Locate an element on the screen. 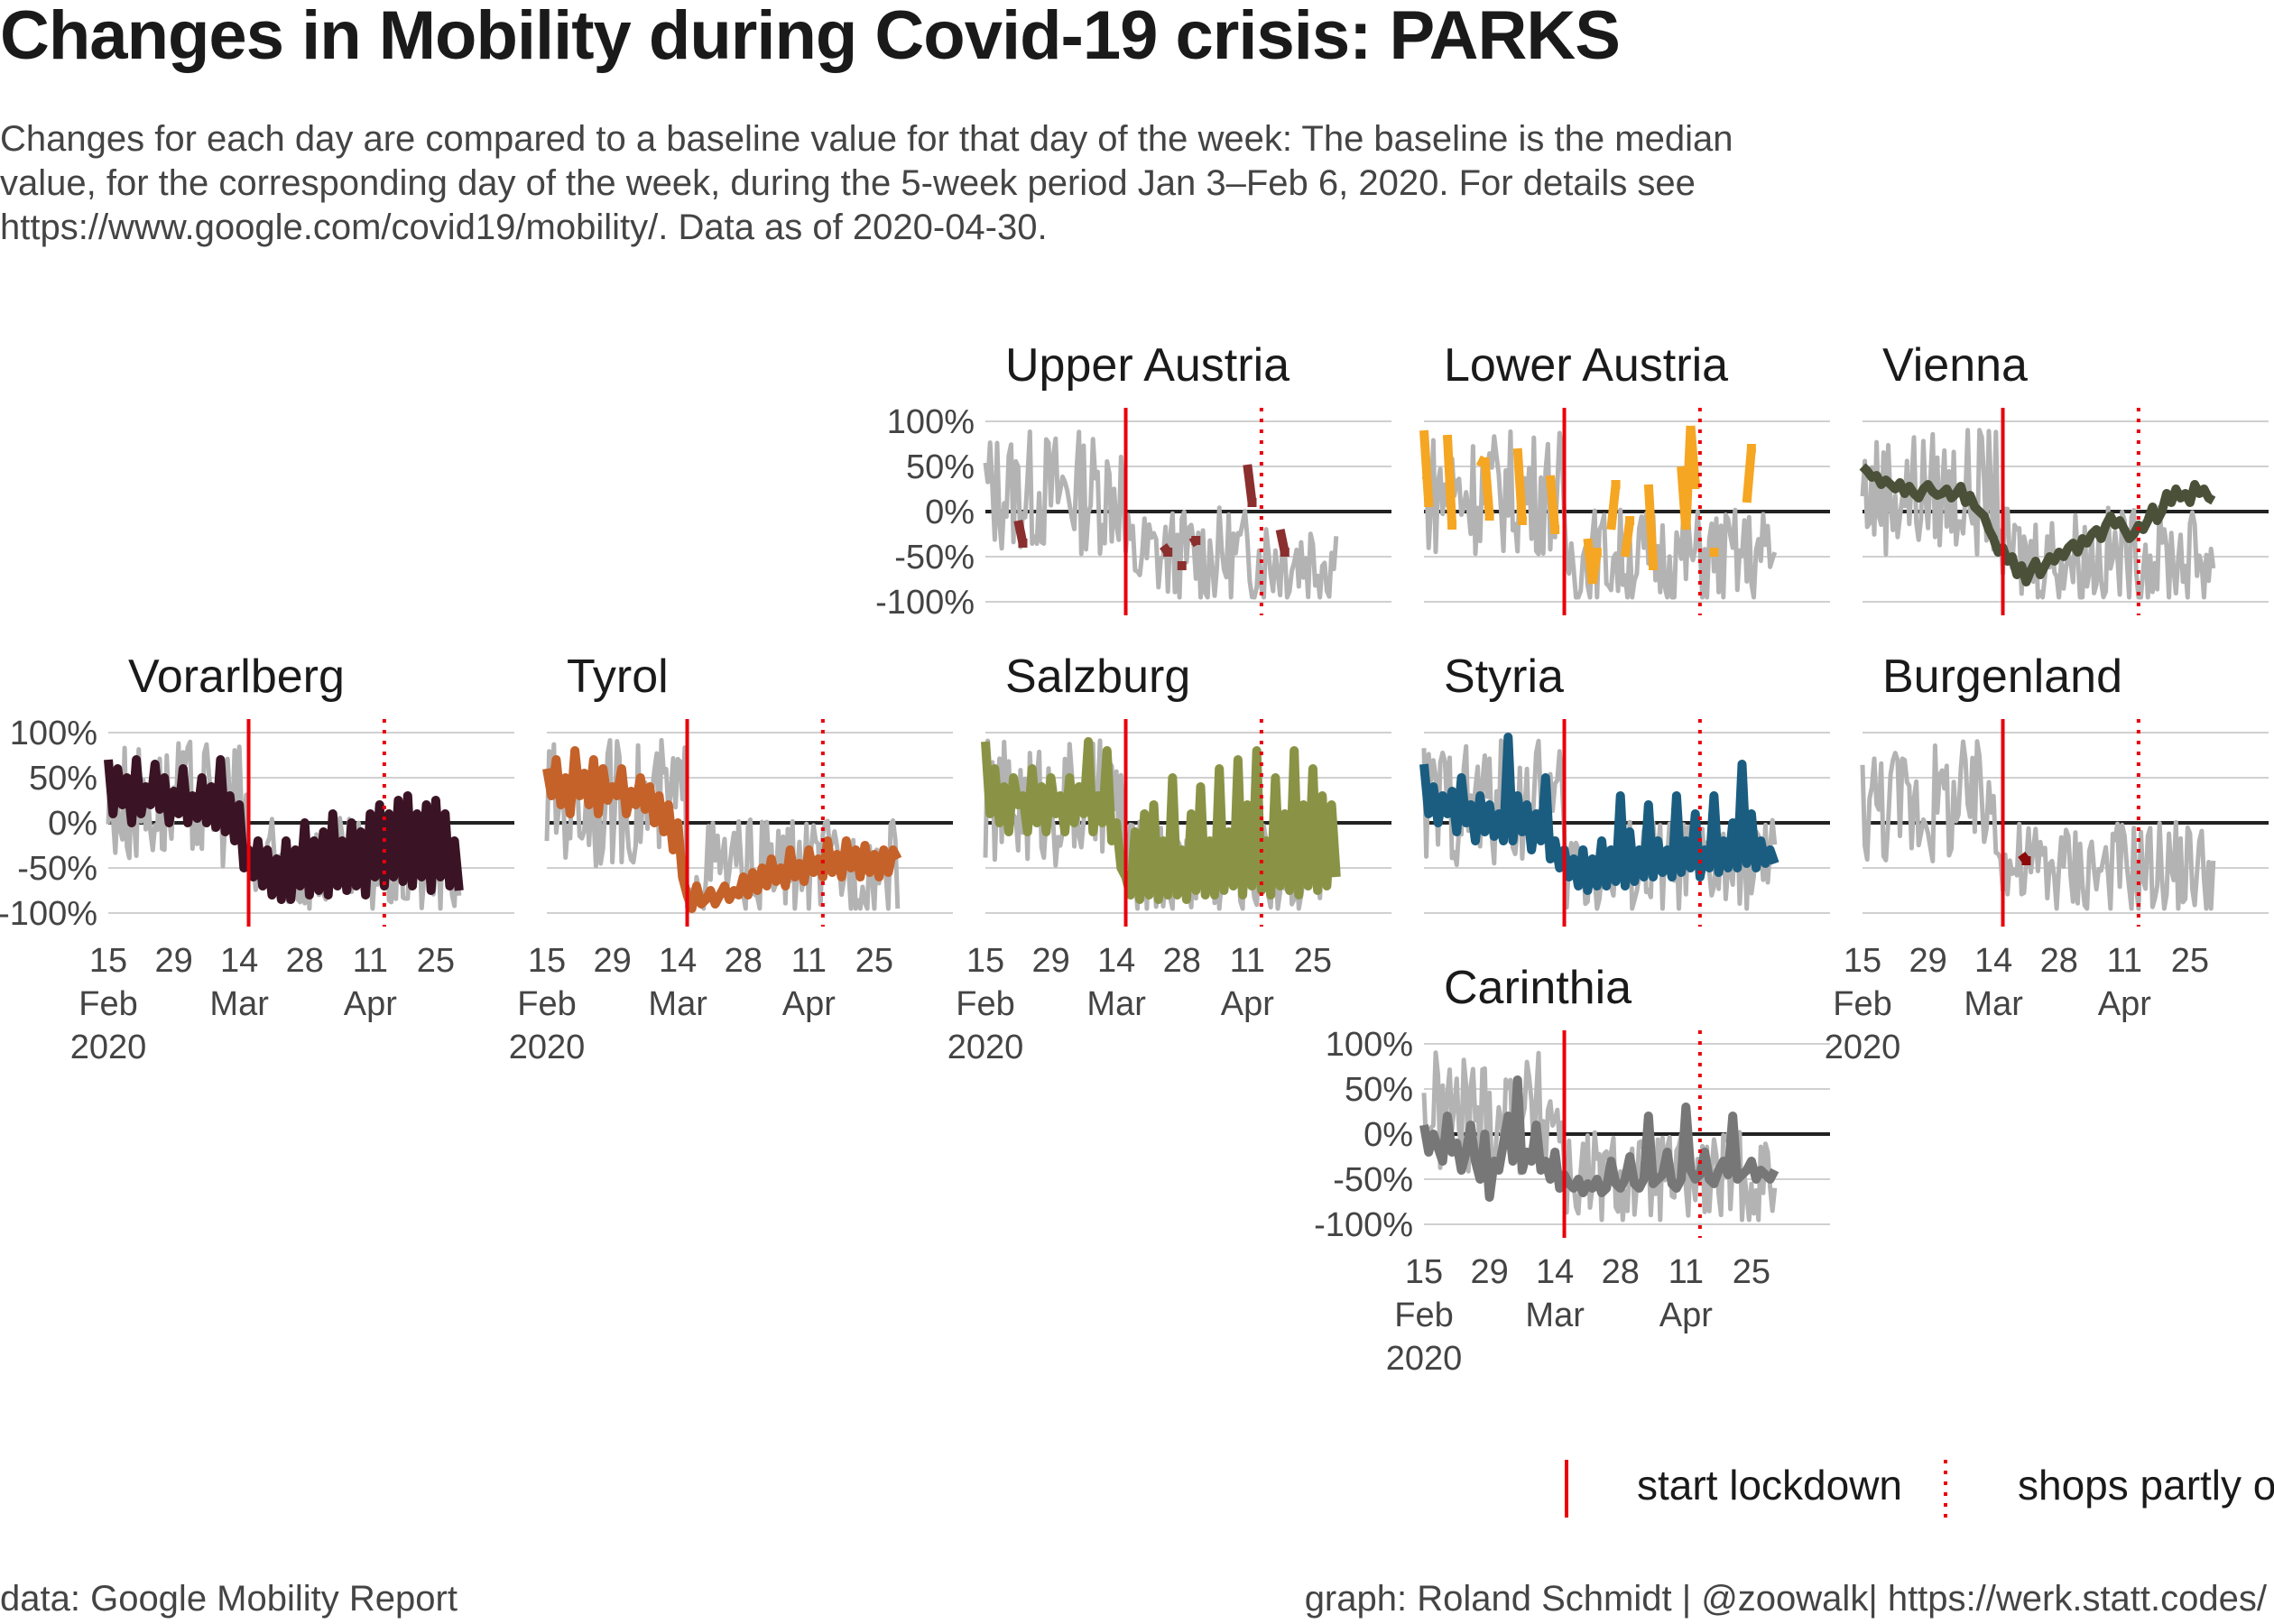 The height and width of the screenshot is (1624, 2274). panel-vienna: Vienna is located at coordinates (2064, 477).